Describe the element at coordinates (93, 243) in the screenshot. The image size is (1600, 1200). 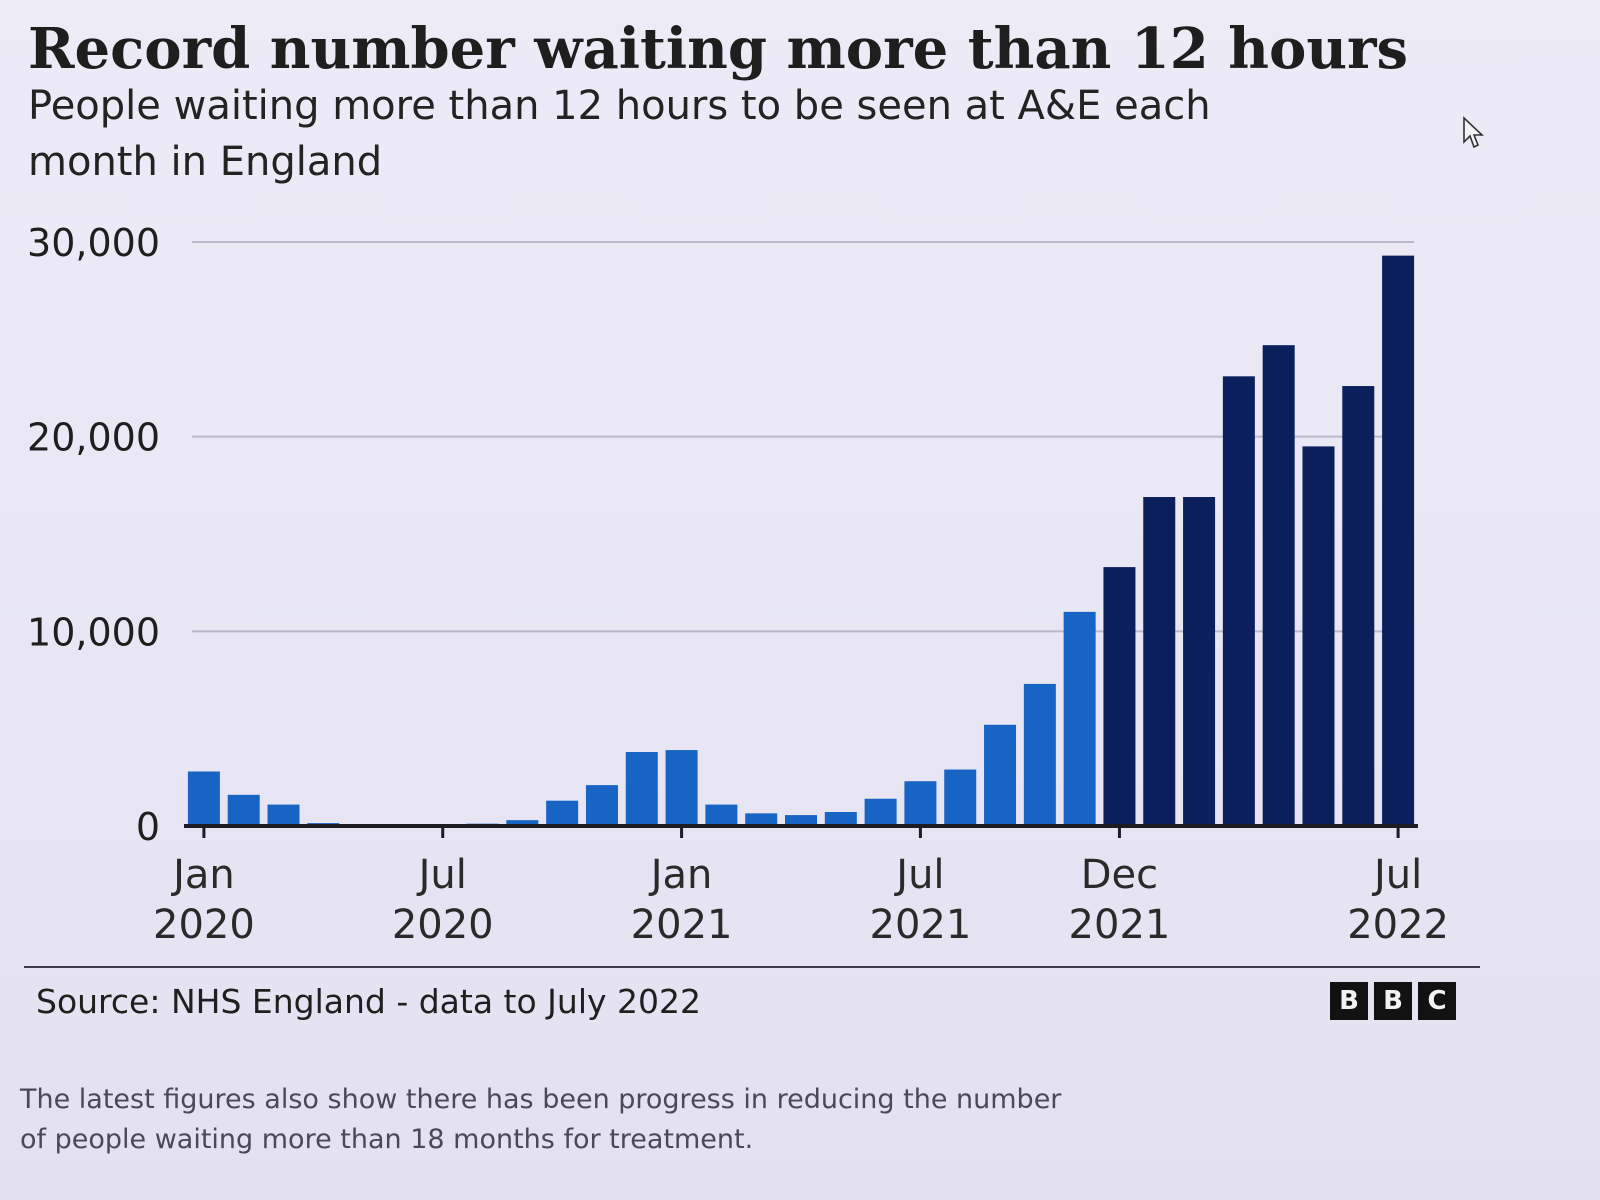
I see `y-tick-label-30000: 30,000` at that location.